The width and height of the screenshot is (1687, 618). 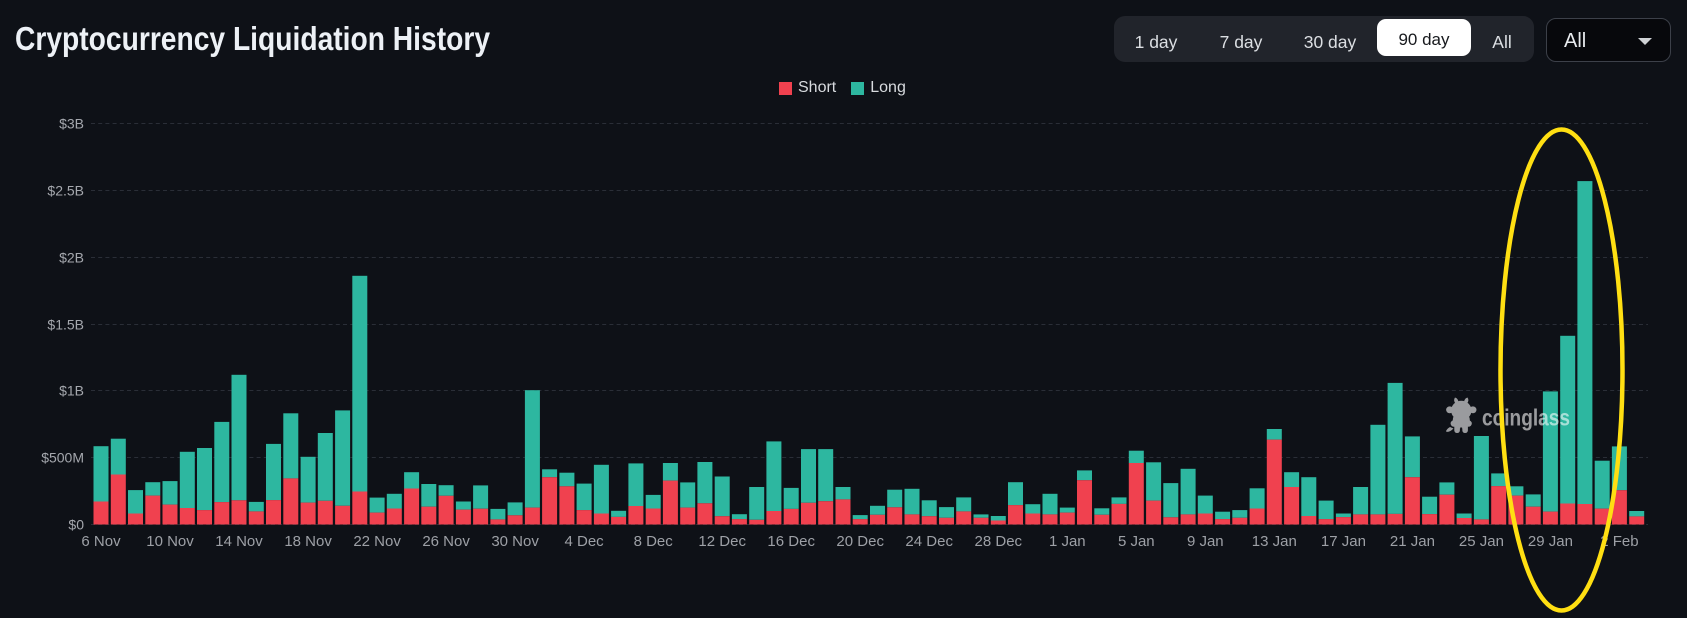 What do you see at coordinates (1136, 541) in the screenshot?
I see `svg-text: 5 Jan` at bounding box center [1136, 541].